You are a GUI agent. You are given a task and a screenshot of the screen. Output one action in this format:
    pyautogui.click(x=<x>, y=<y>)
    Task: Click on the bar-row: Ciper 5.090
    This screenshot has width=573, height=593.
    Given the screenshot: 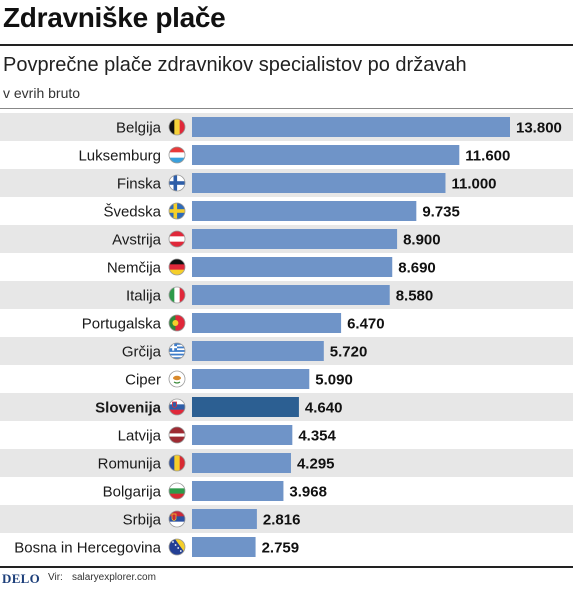 What is the action you would take?
    pyautogui.click(x=239, y=379)
    